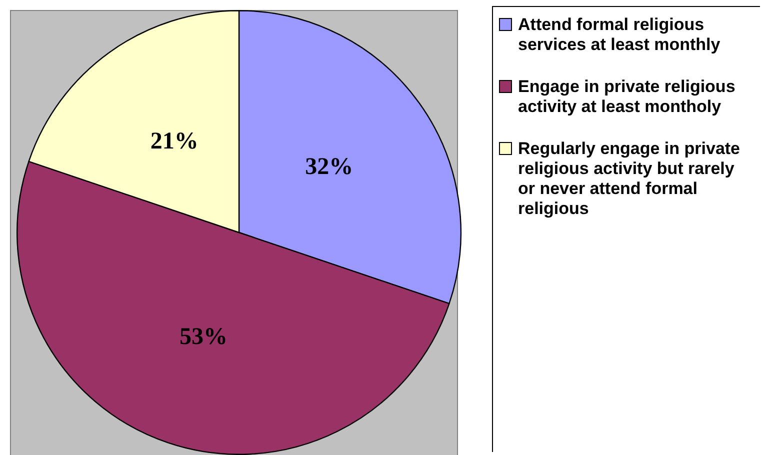  Describe the element at coordinates (203, 337) in the screenshot. I see `data-label: 53%` at that location.